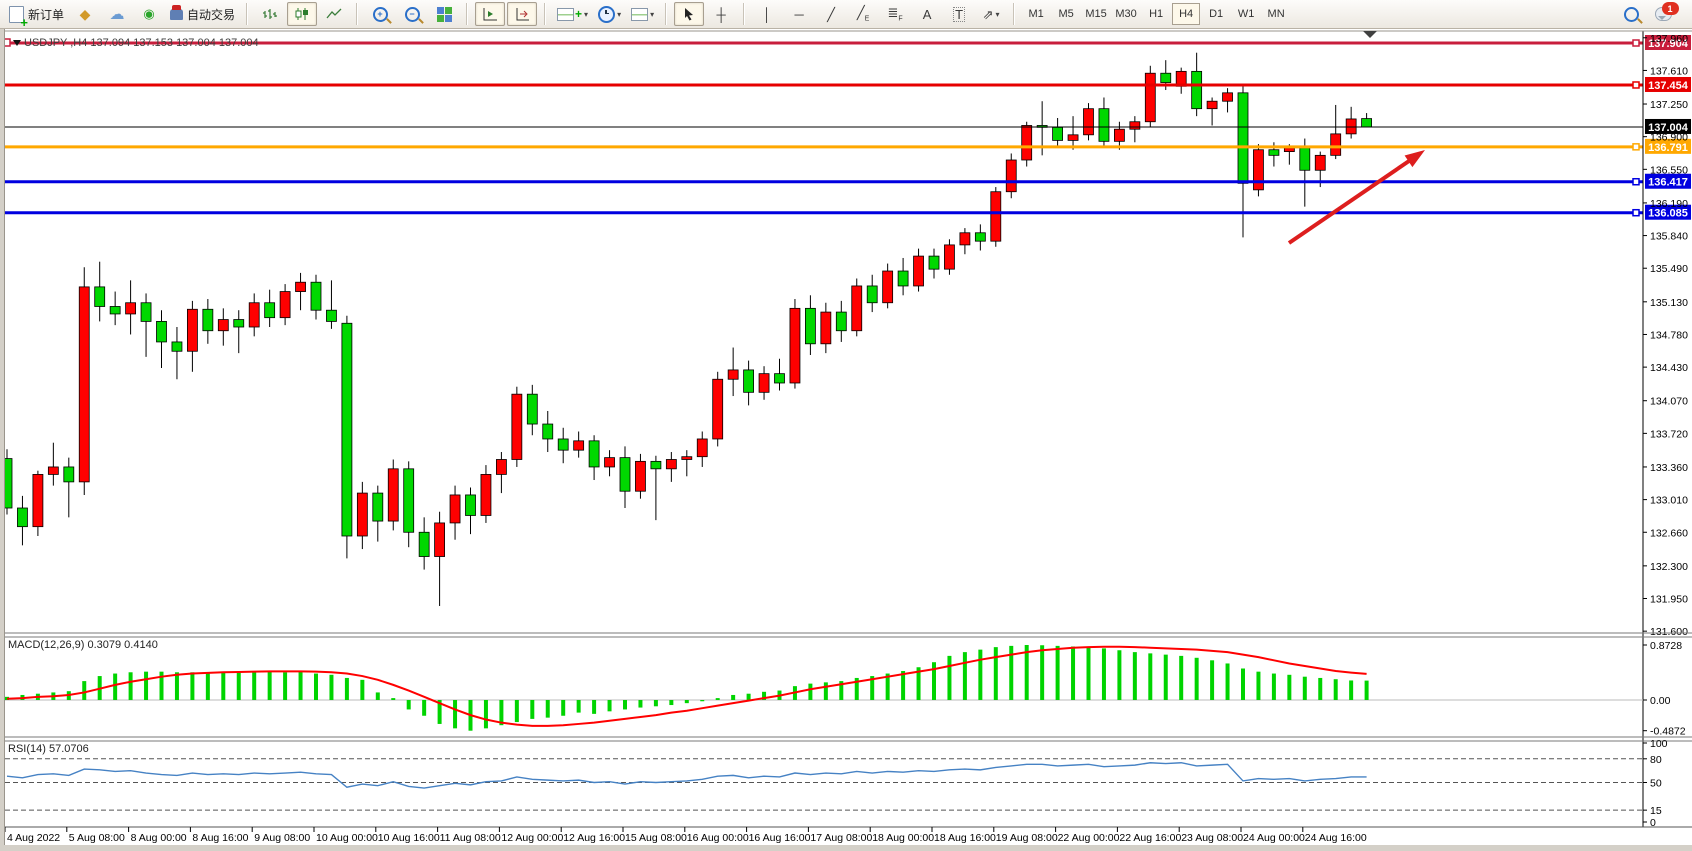  I want to click on new-order-icon, so click(18, 16).